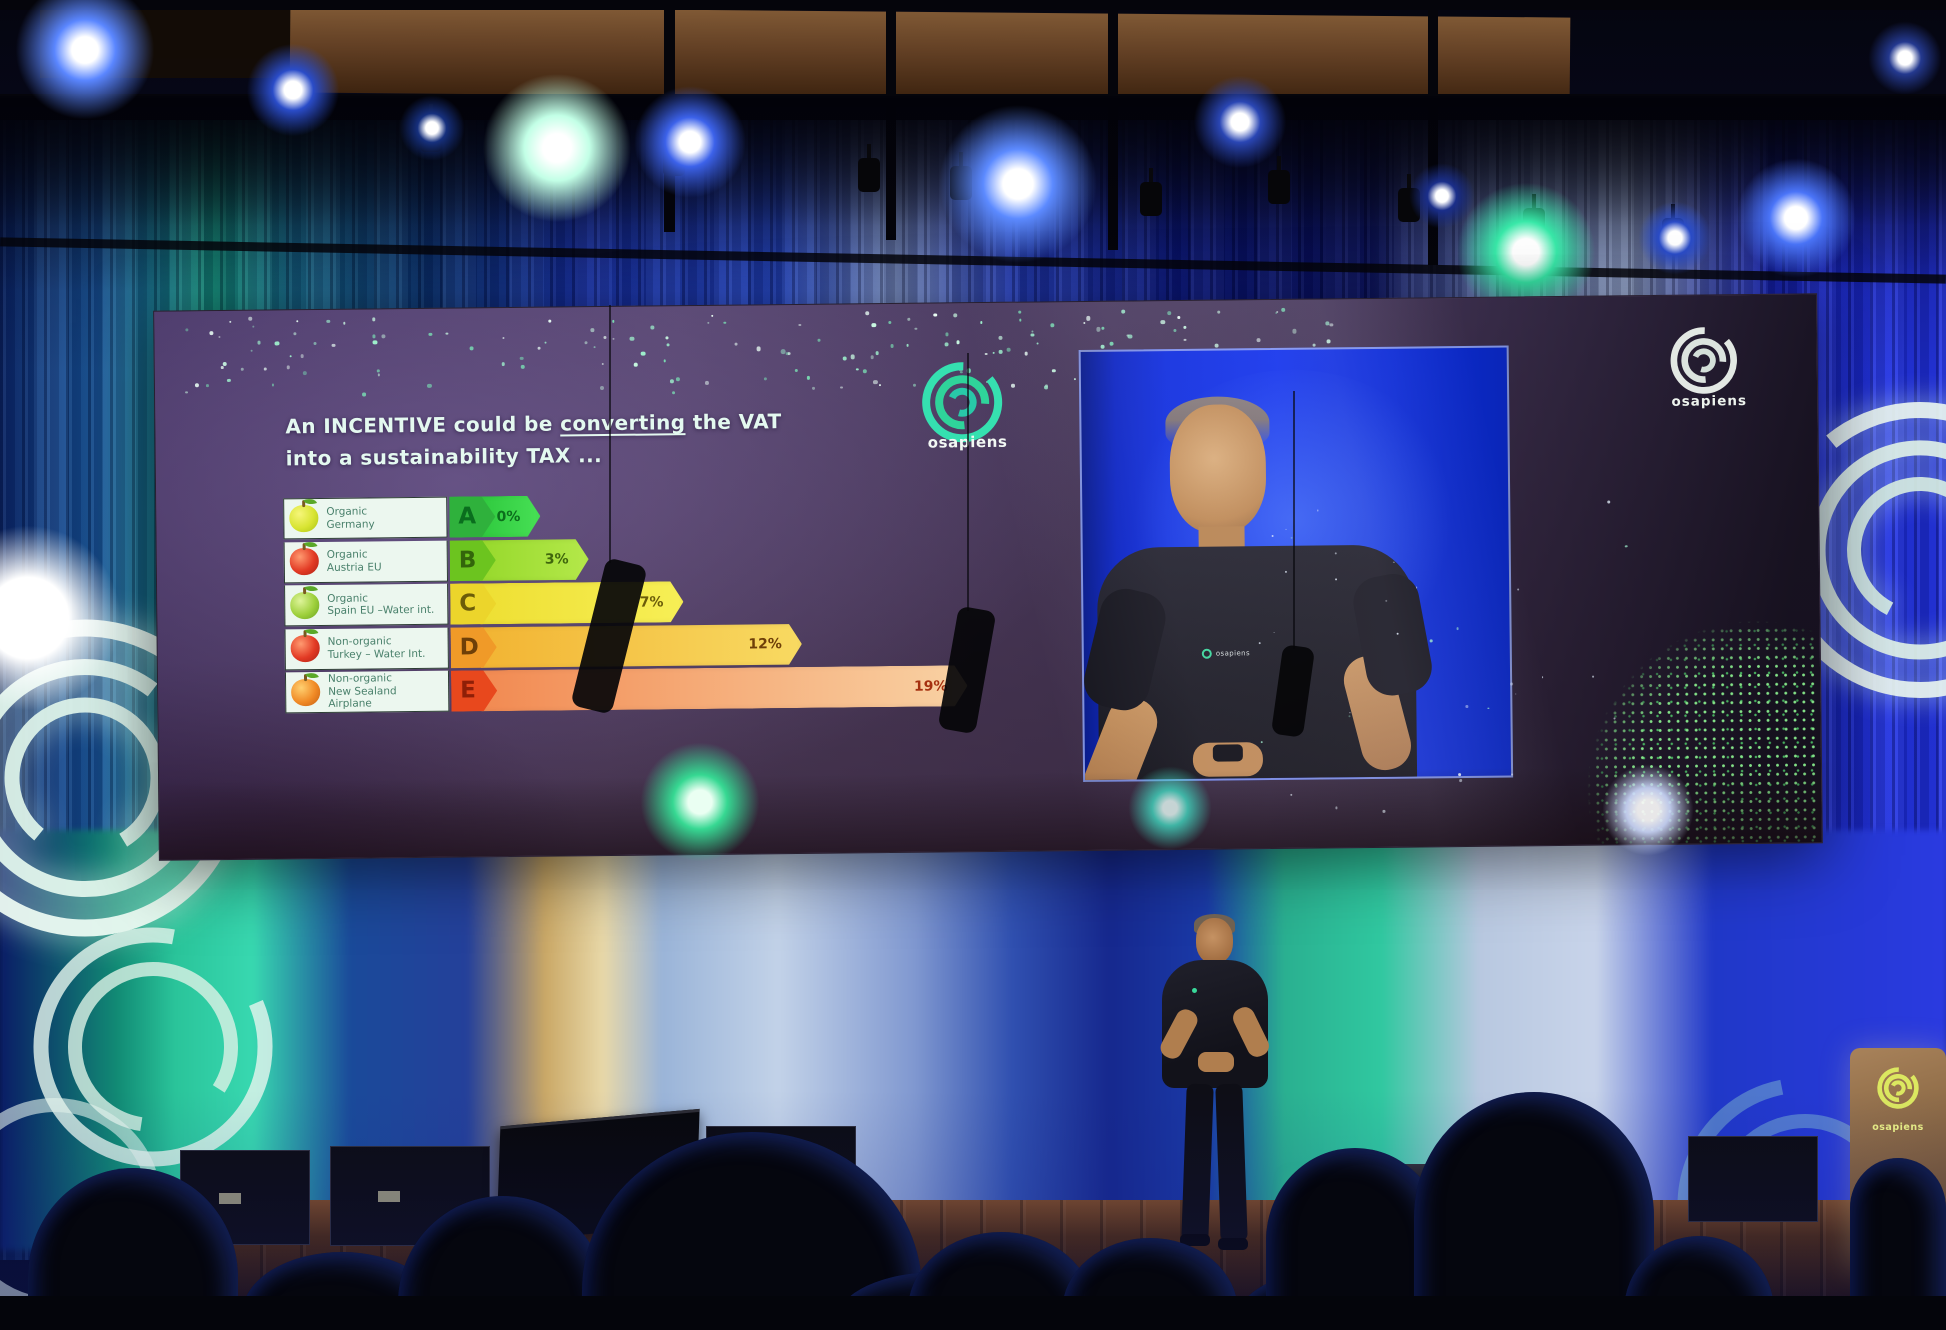  Describe the element at coordinates (765, 644) in the screenshot. I see `value-label: 12%` at that location.